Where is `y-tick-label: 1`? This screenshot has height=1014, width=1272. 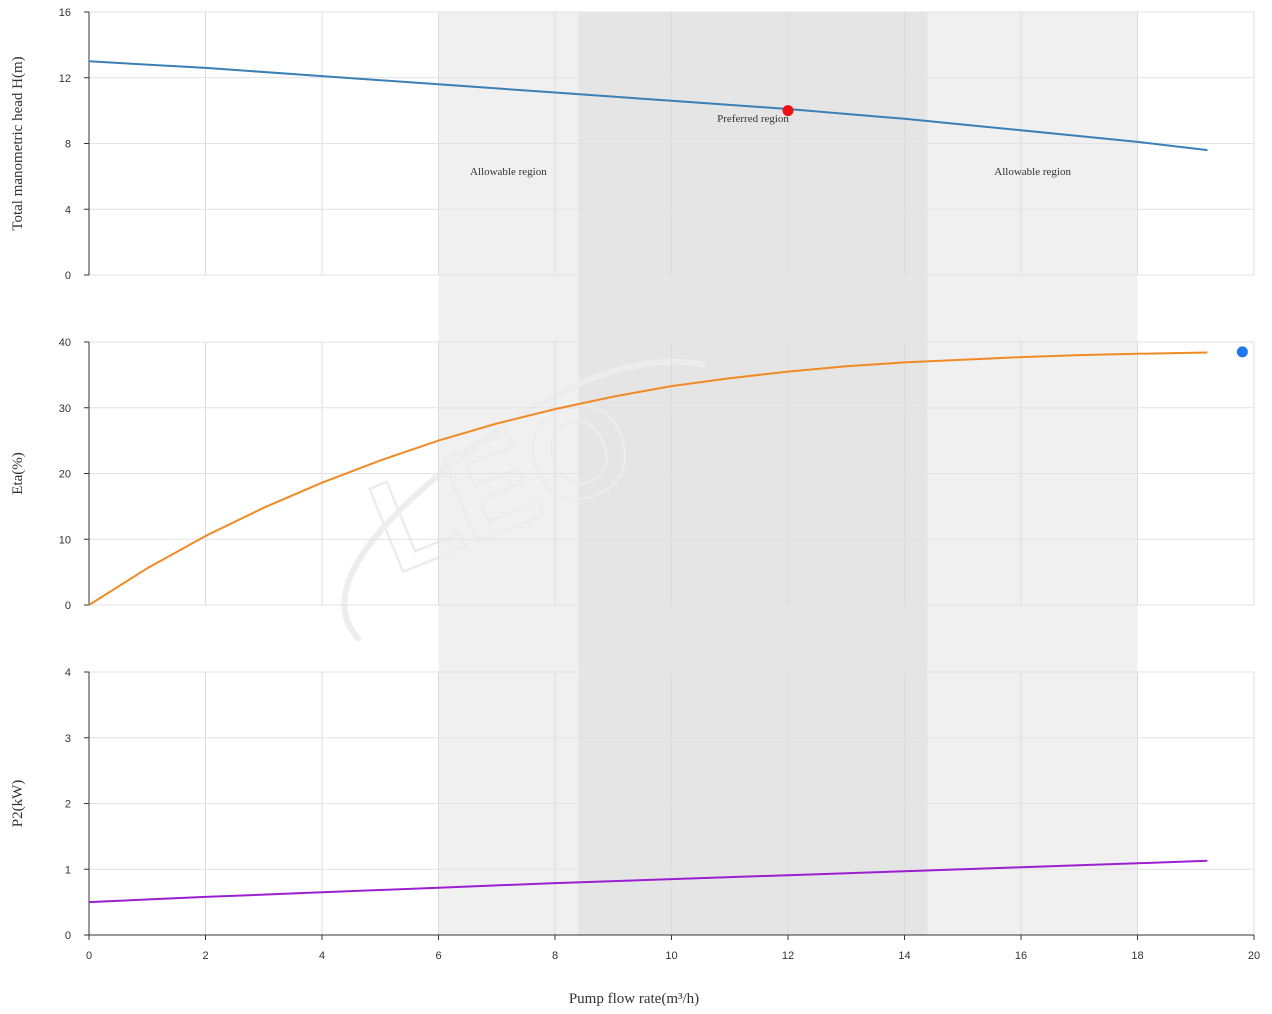 y-tick-label: 1 is located at coordinates (68, 870).